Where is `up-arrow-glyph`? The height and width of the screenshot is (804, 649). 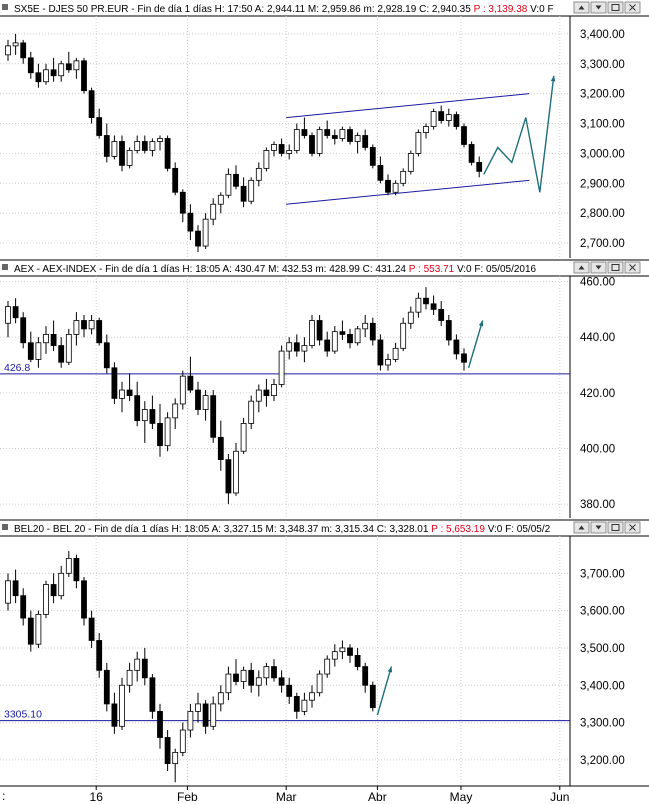 up-arrow-glyph is located at coordinates (581, 267).